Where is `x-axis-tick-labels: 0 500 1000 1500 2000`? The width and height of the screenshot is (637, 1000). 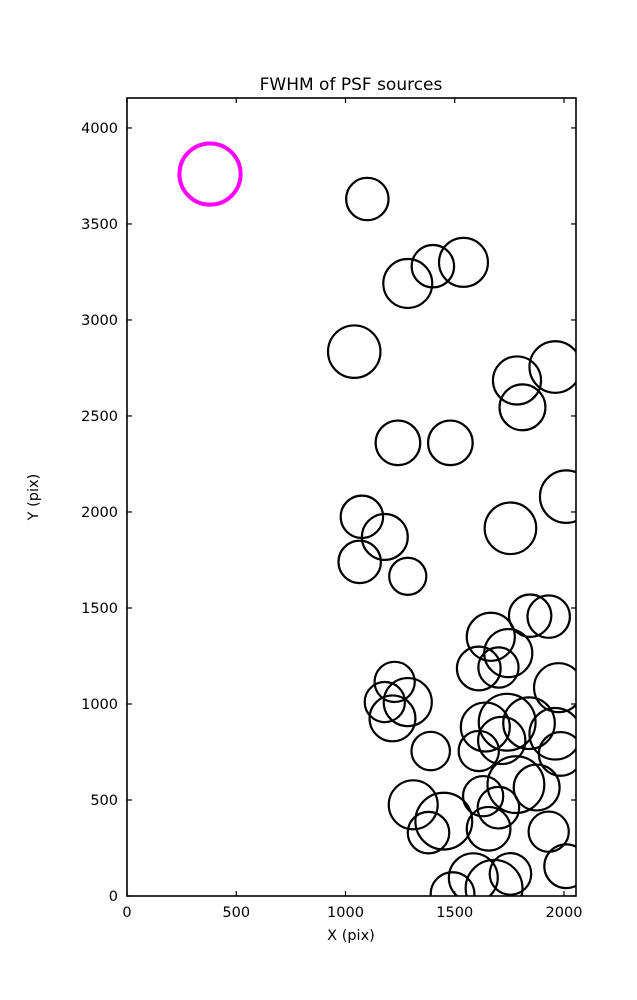 x-axis-tick-labels: 0 500 1000 1500 2000 is located at coordinates (352, 913).